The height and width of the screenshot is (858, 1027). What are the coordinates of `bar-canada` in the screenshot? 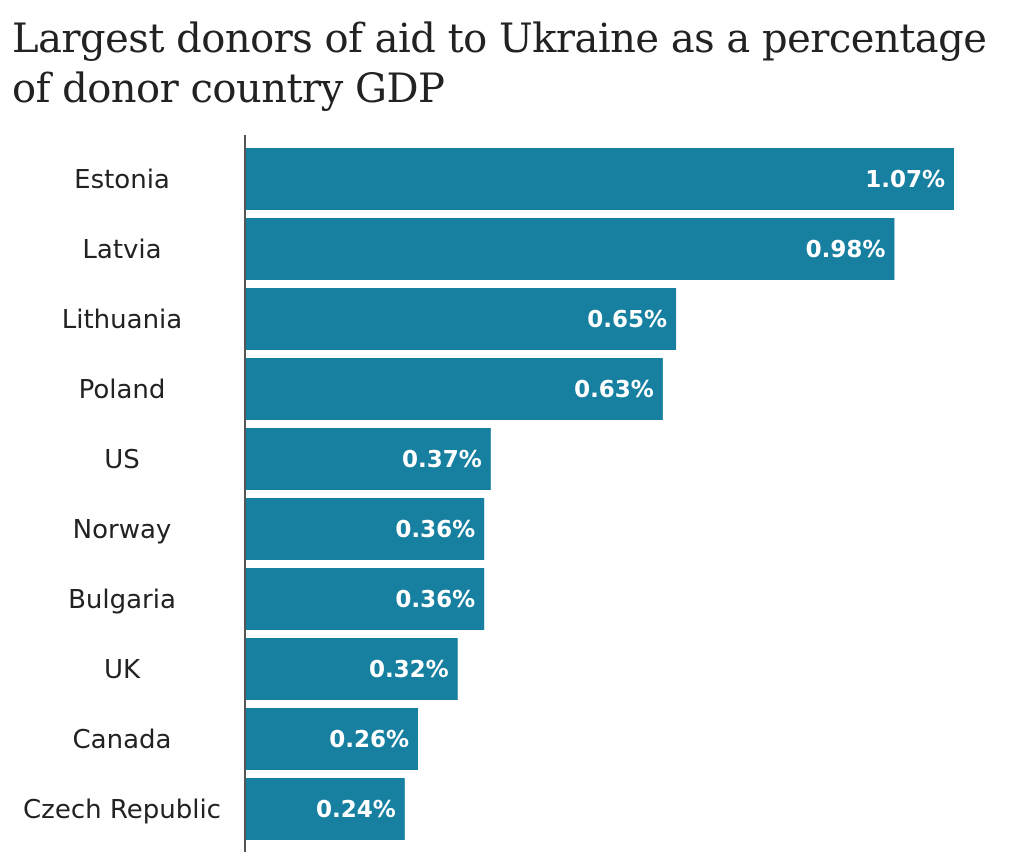 It's located at (332, 739).